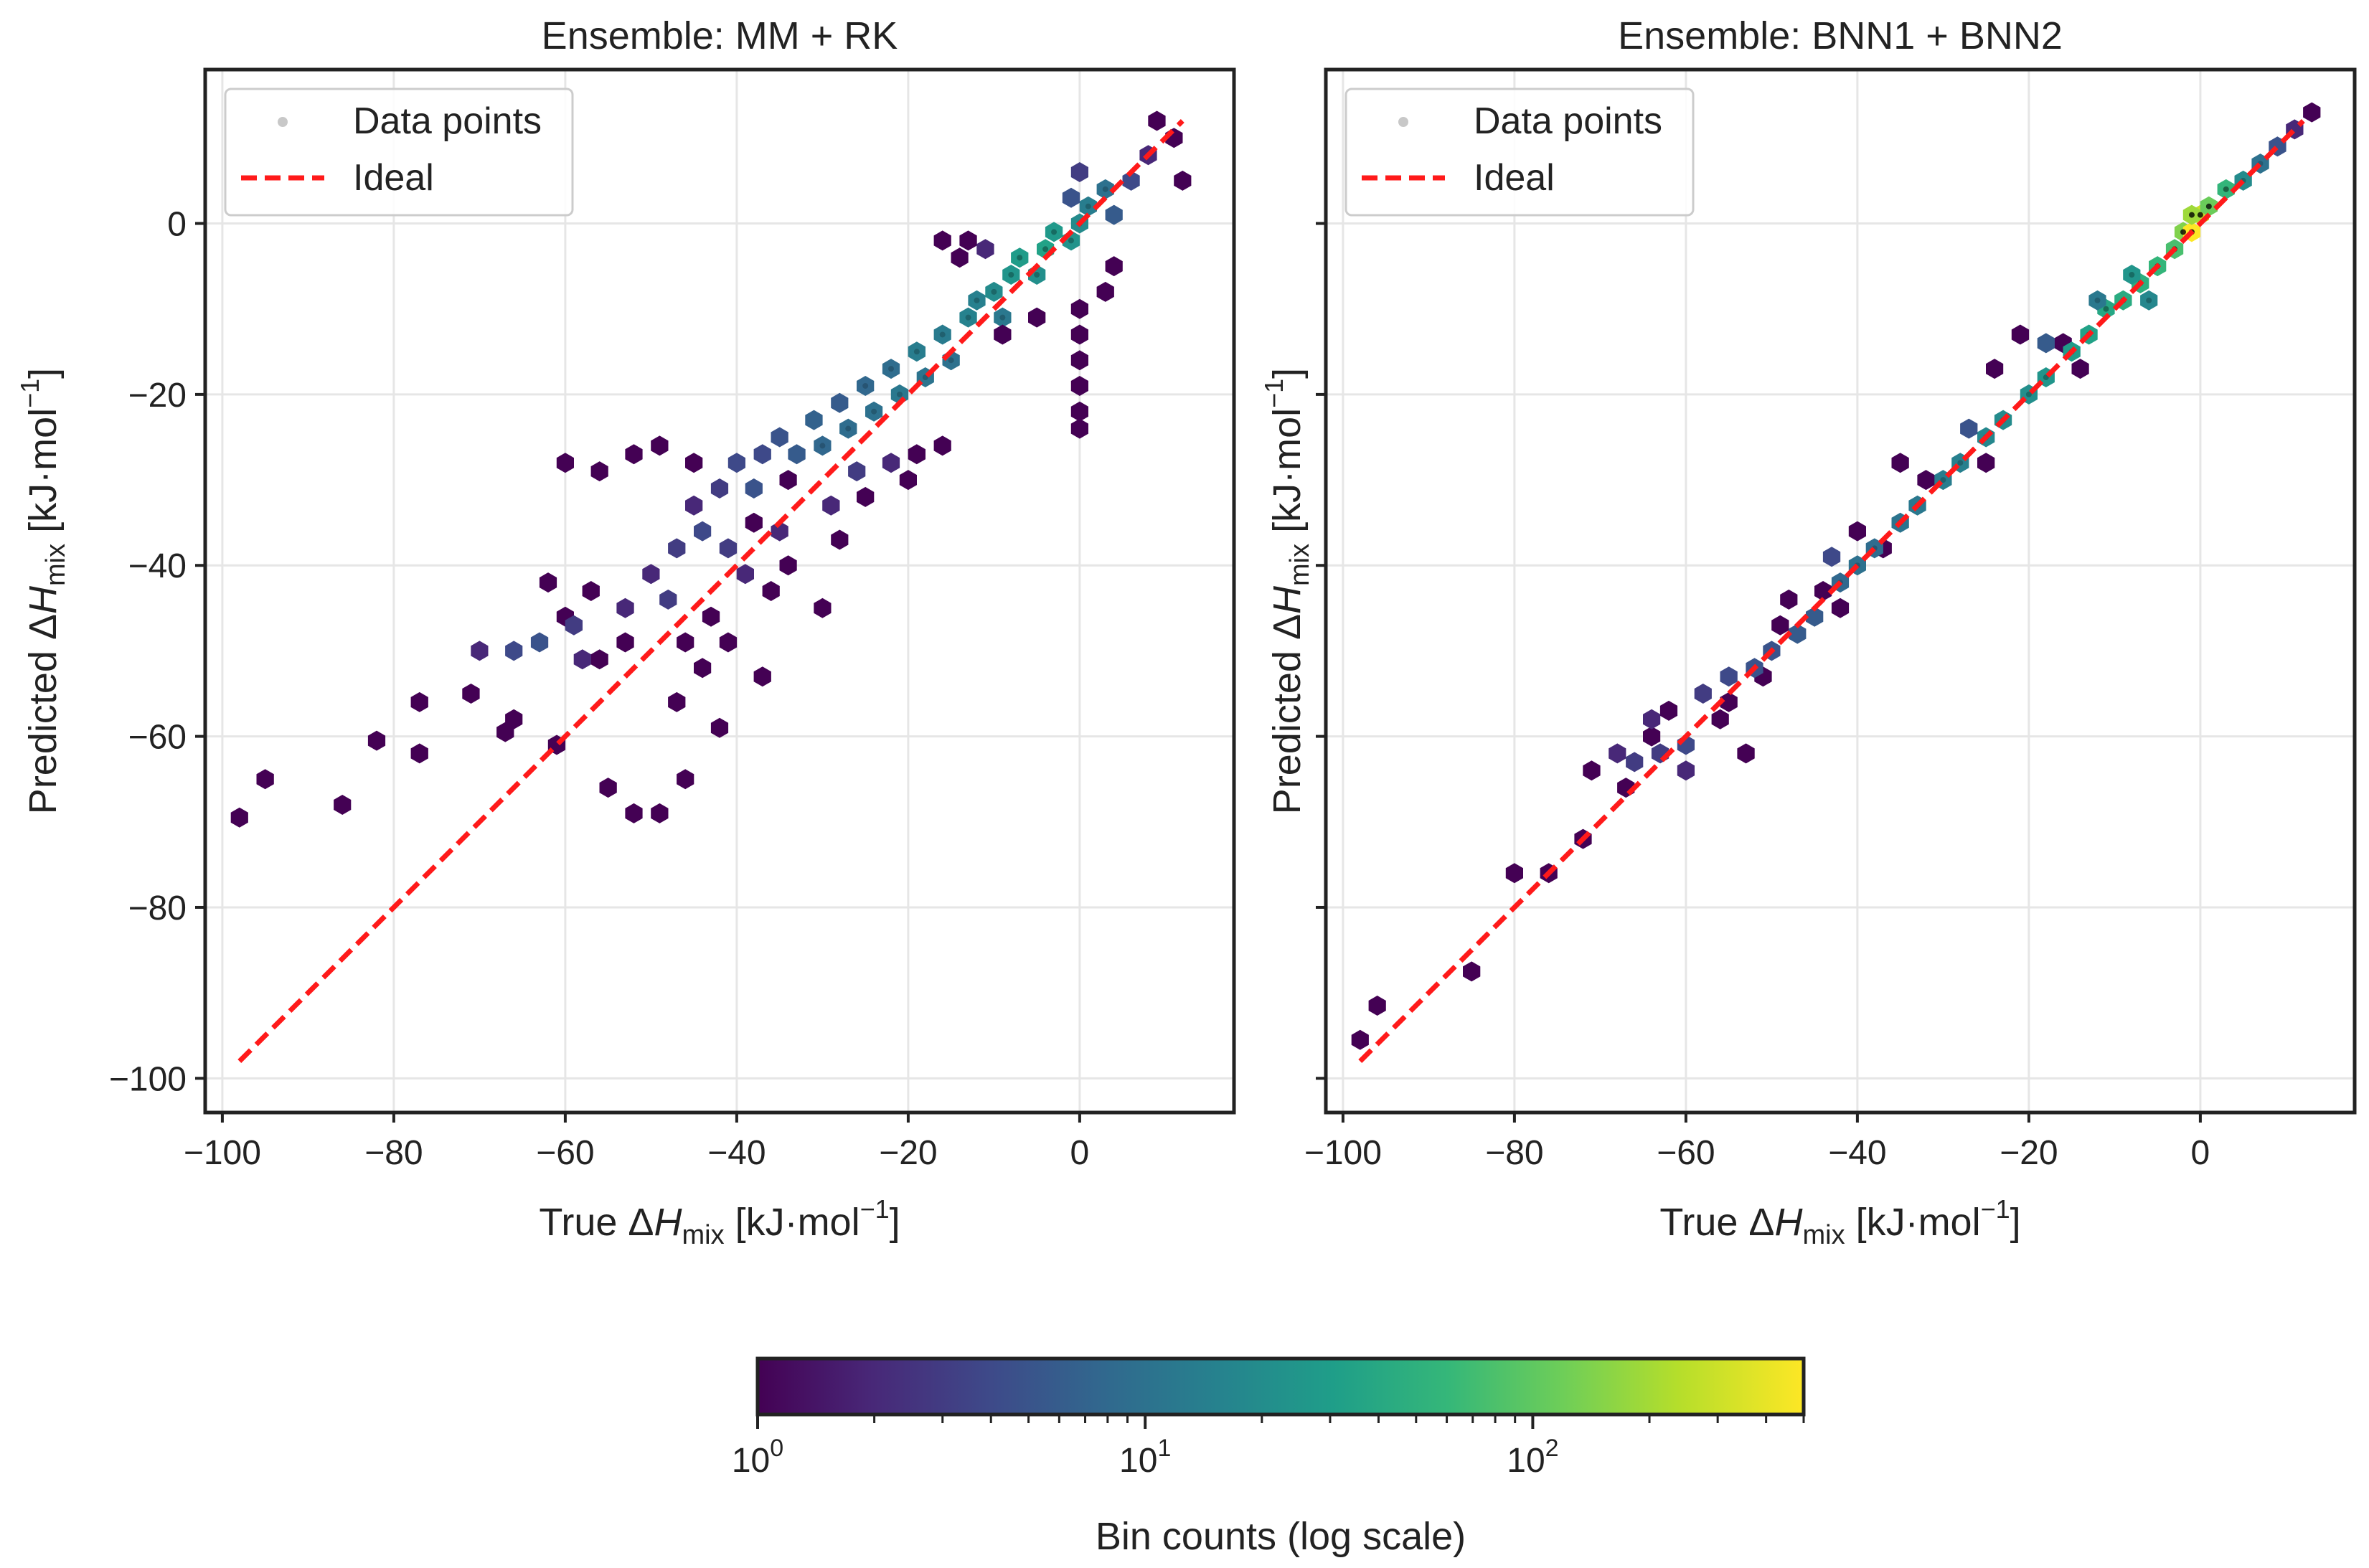 The image size is (2369, 1568). What do you see at coordinates (1268, 1447) in the screenshot?
I see `colorbar-ticks: 100 101 102` at bounding box center [1268, 1447].